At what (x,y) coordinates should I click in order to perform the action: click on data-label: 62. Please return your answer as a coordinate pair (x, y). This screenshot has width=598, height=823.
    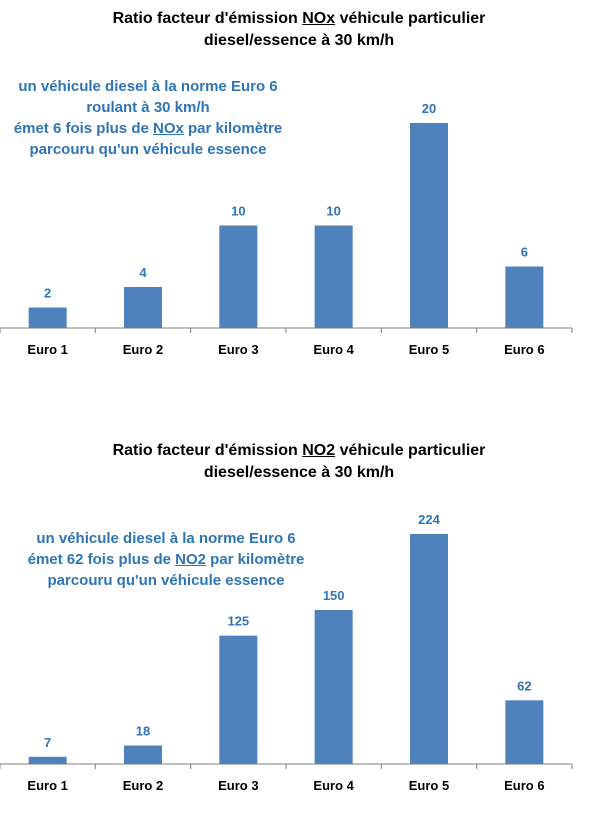
    Looking at the image, I should click on (524, 685).